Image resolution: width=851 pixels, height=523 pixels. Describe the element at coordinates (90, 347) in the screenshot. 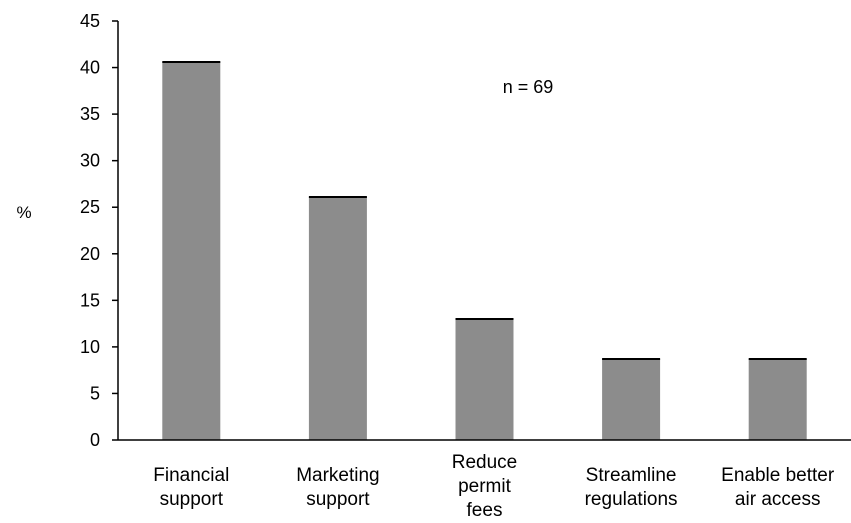

I see `y-tick-label: 10` at that location.